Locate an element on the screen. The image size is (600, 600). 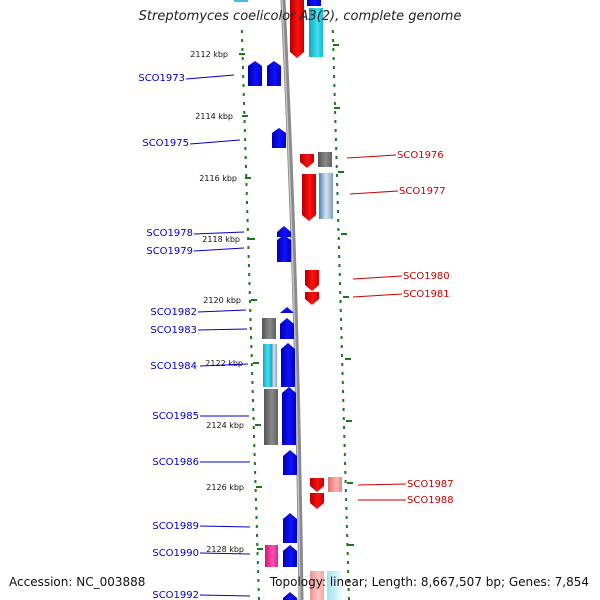
gene-SCO1986 is located at coordinates (290, 462).